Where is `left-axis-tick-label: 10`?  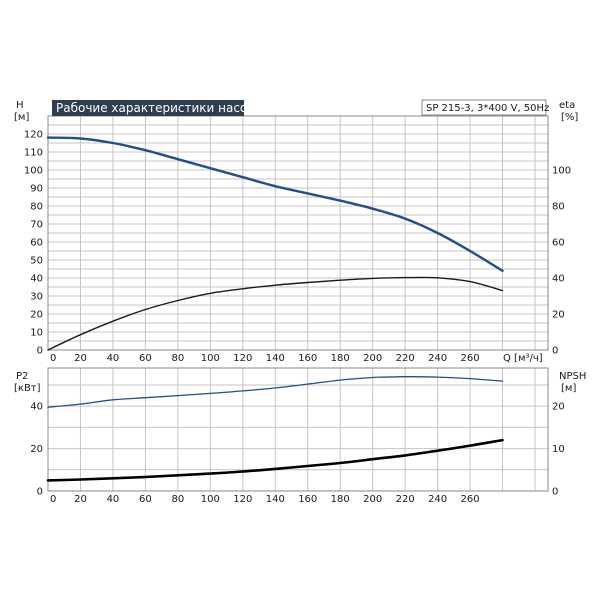 left-axis-tick-label: 10 is located at coordinates (36, 333).